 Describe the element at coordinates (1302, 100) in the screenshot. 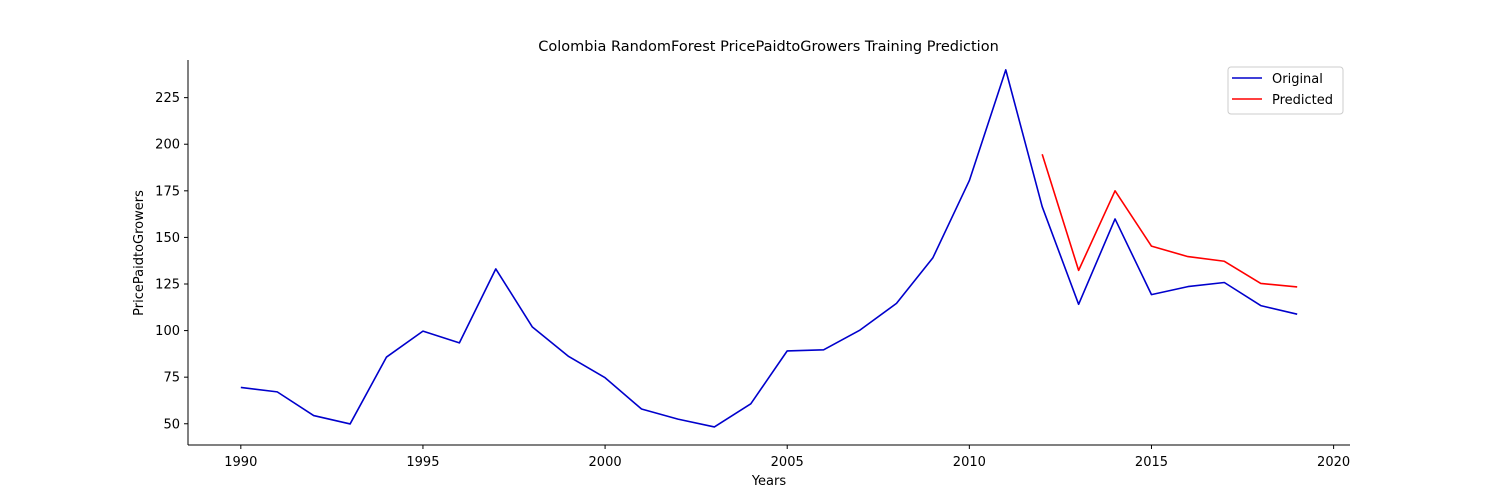

I see `legend-label-predicted: Predicted` at that location.